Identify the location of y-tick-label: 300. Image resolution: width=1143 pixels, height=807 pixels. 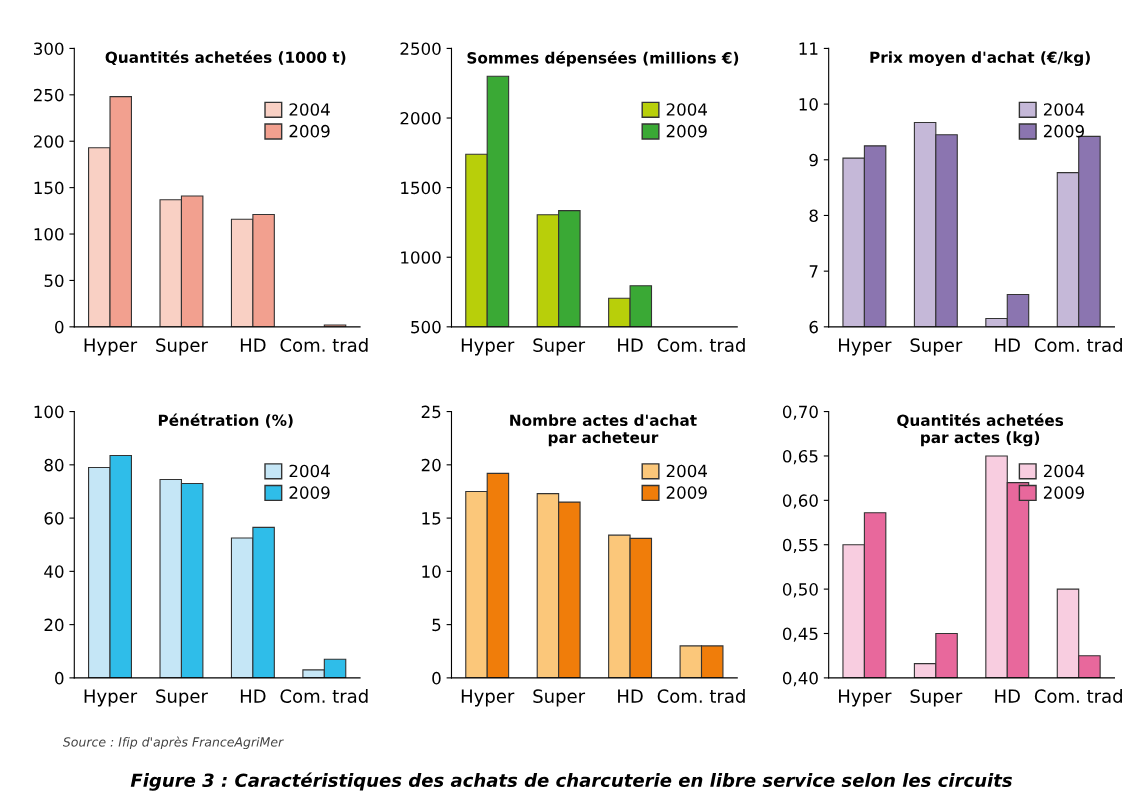
(49, 48).